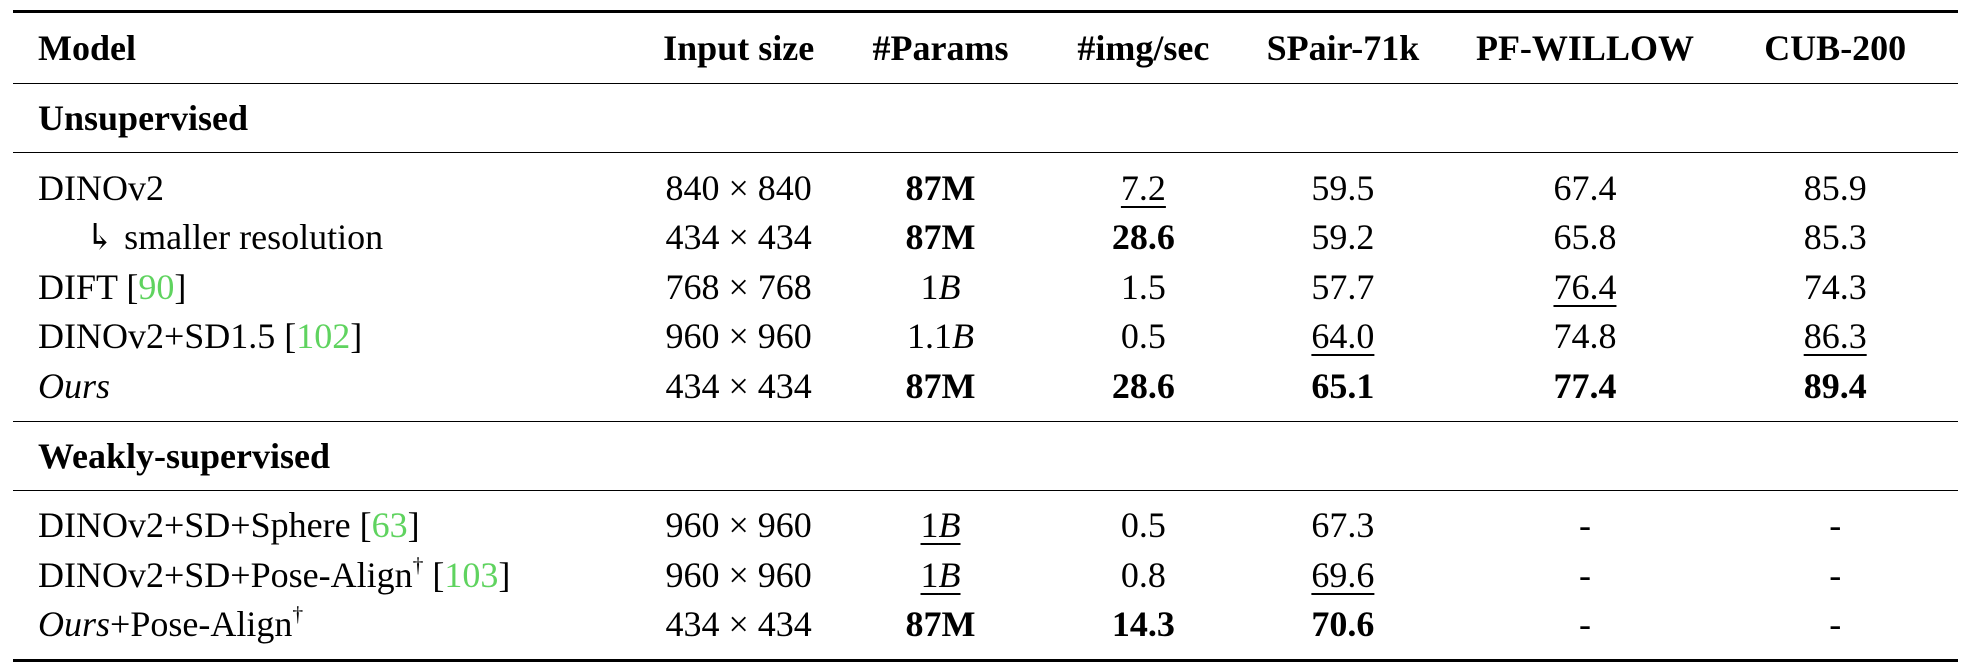 Image resolution: width=1968 pixels, height=670 pixels. Describe the element at coordinates (87, 48) in the screenshot. I see `header-model: Model` at that location.